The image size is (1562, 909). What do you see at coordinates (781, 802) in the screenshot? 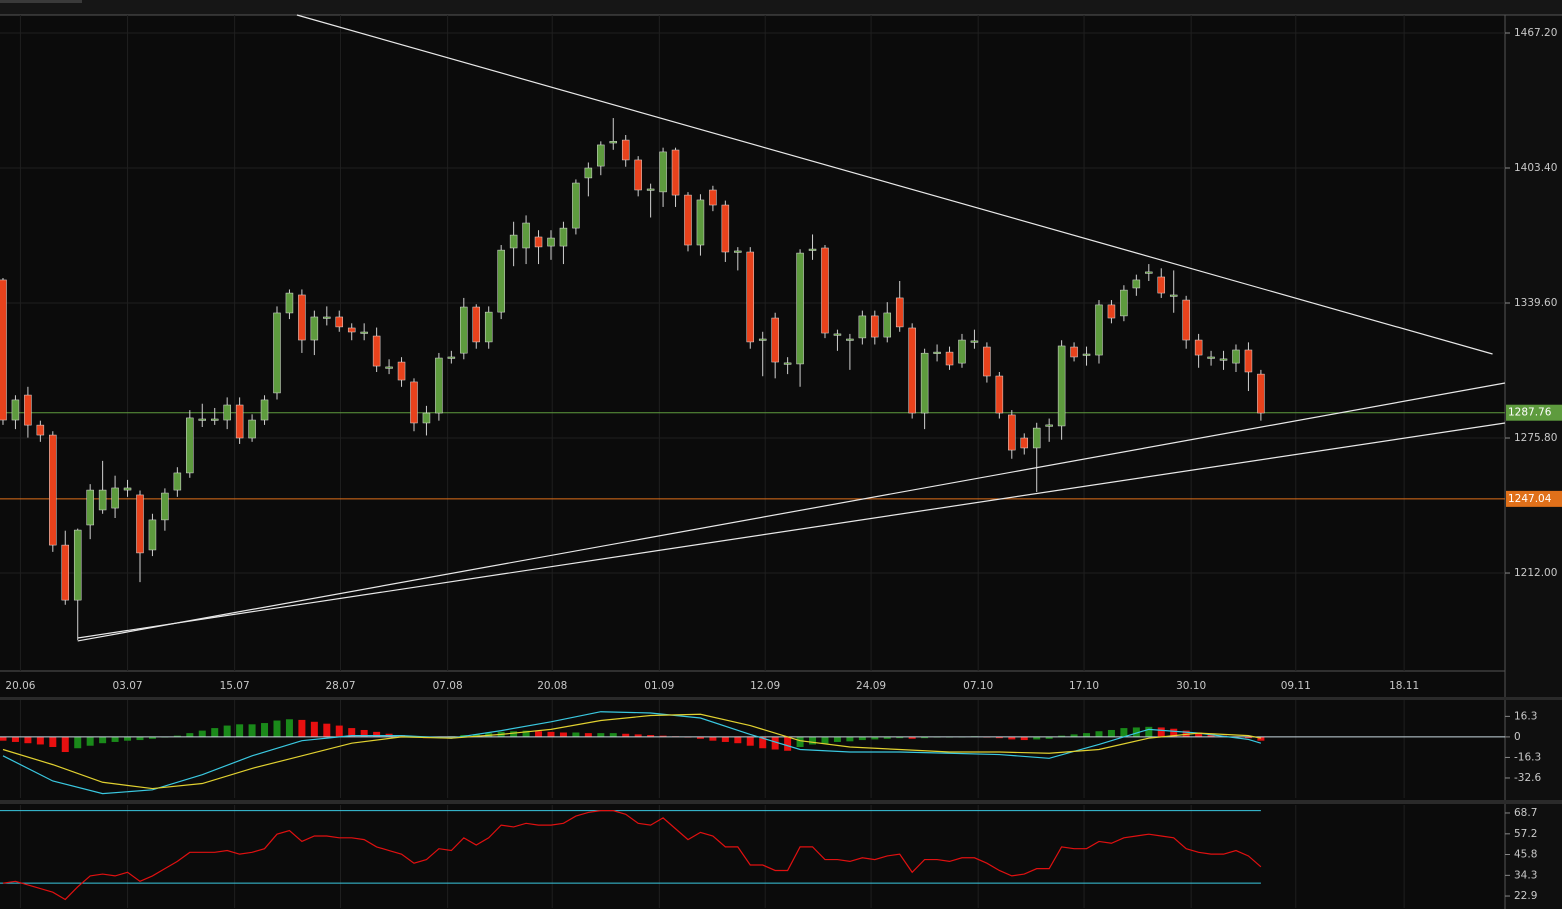
I see `panel-separator` at bounding box center [781, 802].